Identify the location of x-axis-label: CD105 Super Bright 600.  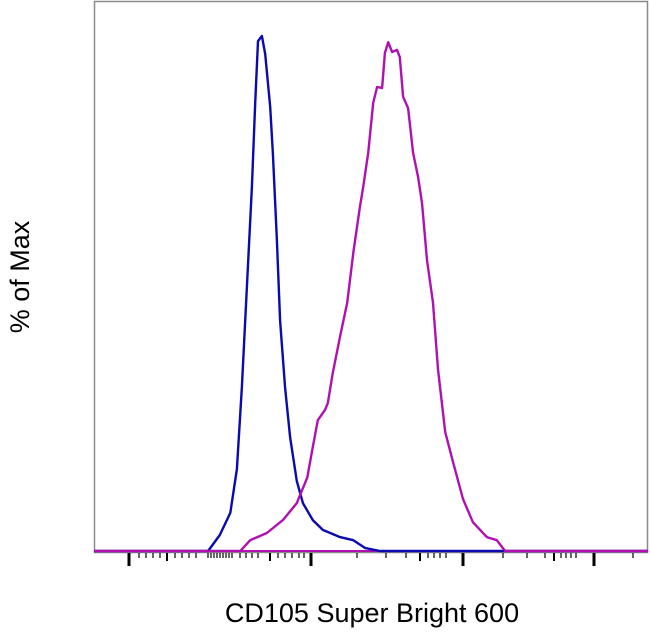
(372, 613).